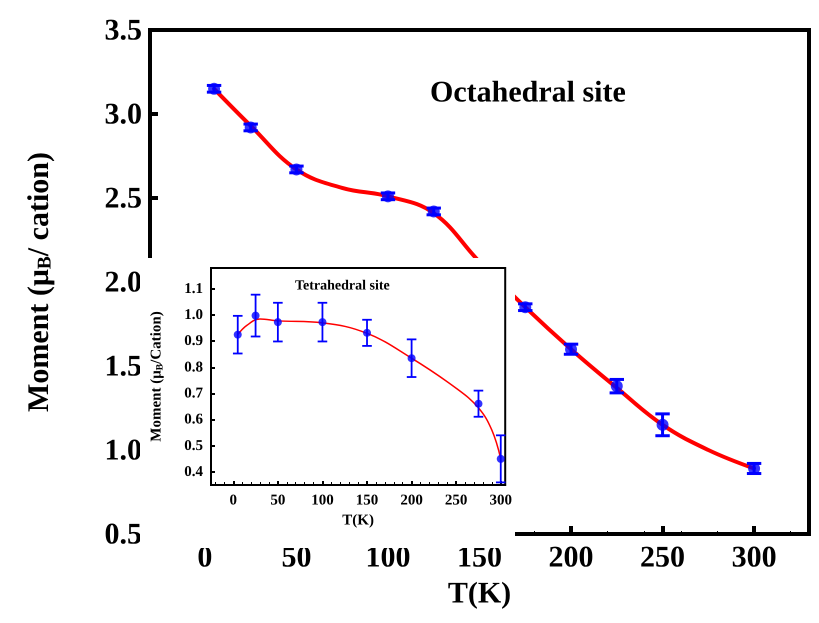 Image resolution: width=819 pixels, height=623 pixels. Describe the element at coordinates (123, 282) in the screenshot. I see `y-tick-label: 2.0` at that location.